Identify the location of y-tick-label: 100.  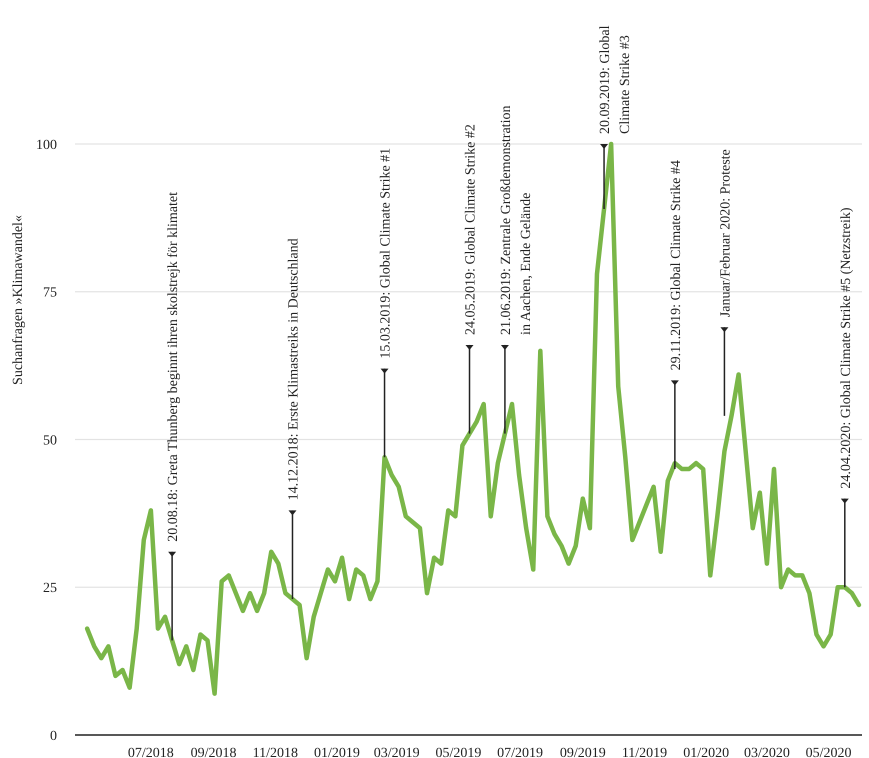
(46, 145).